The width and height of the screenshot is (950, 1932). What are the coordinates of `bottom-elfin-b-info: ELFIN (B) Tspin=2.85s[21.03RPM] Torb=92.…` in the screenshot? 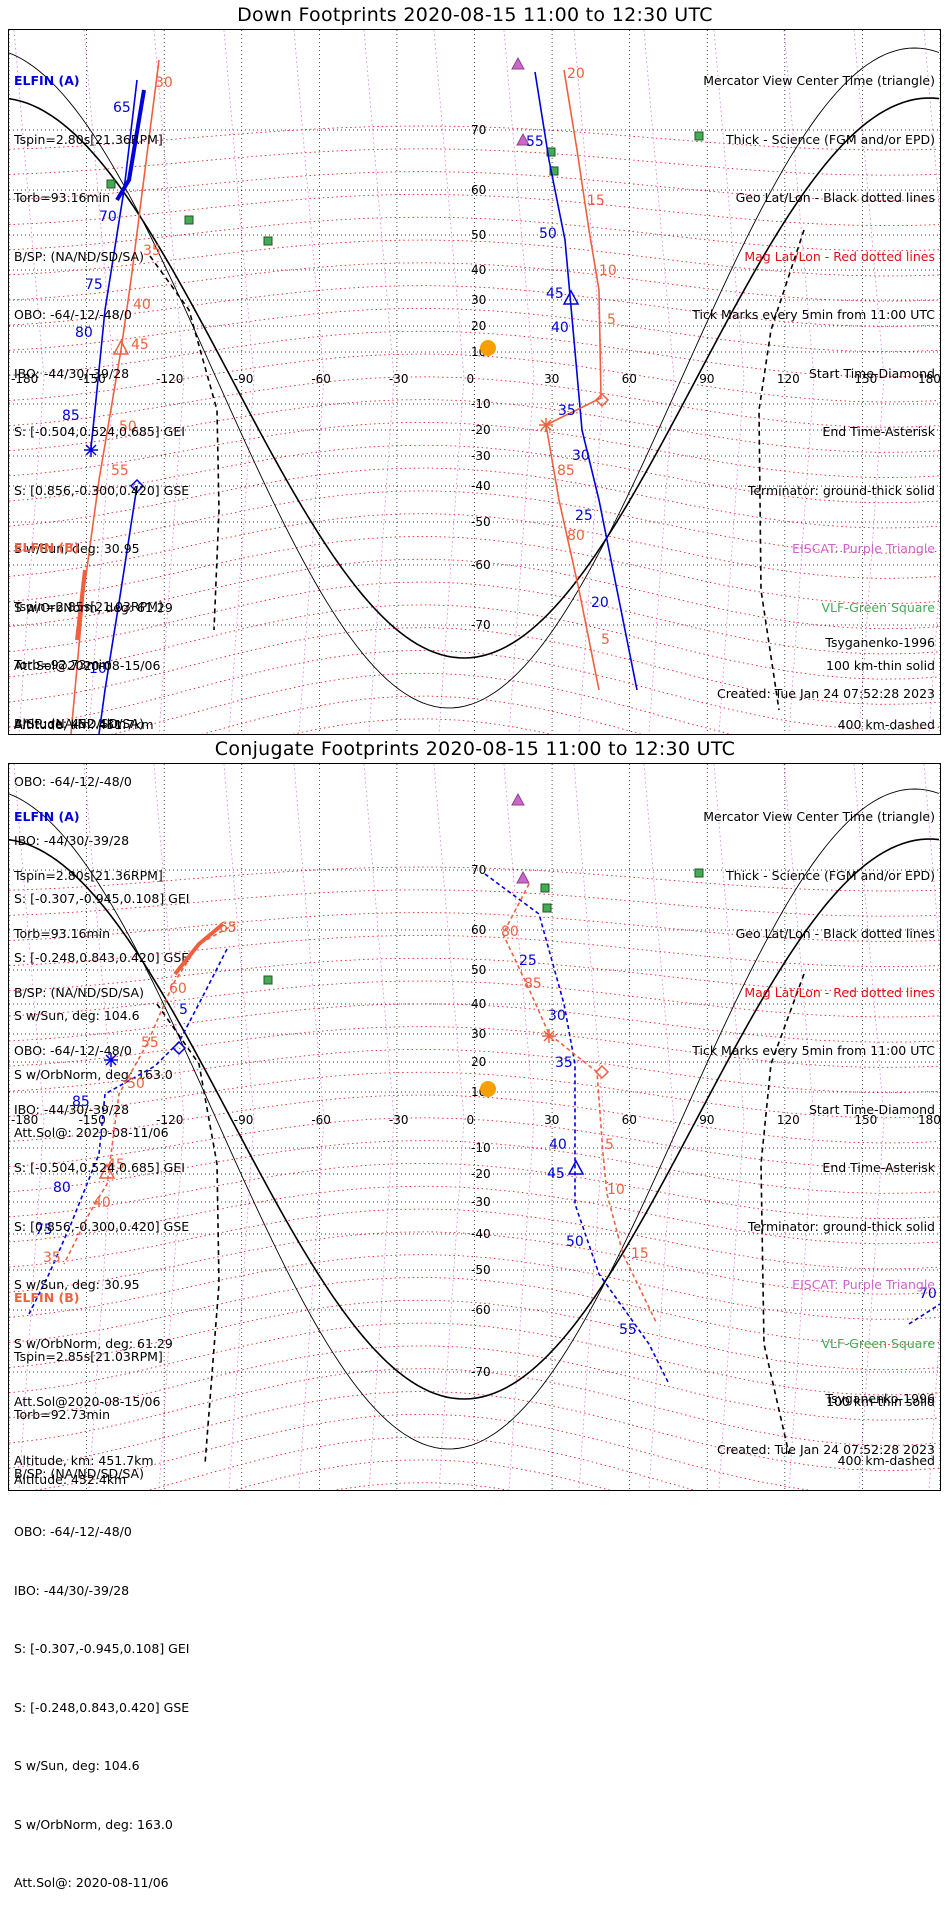 It's located at (101, 1590).